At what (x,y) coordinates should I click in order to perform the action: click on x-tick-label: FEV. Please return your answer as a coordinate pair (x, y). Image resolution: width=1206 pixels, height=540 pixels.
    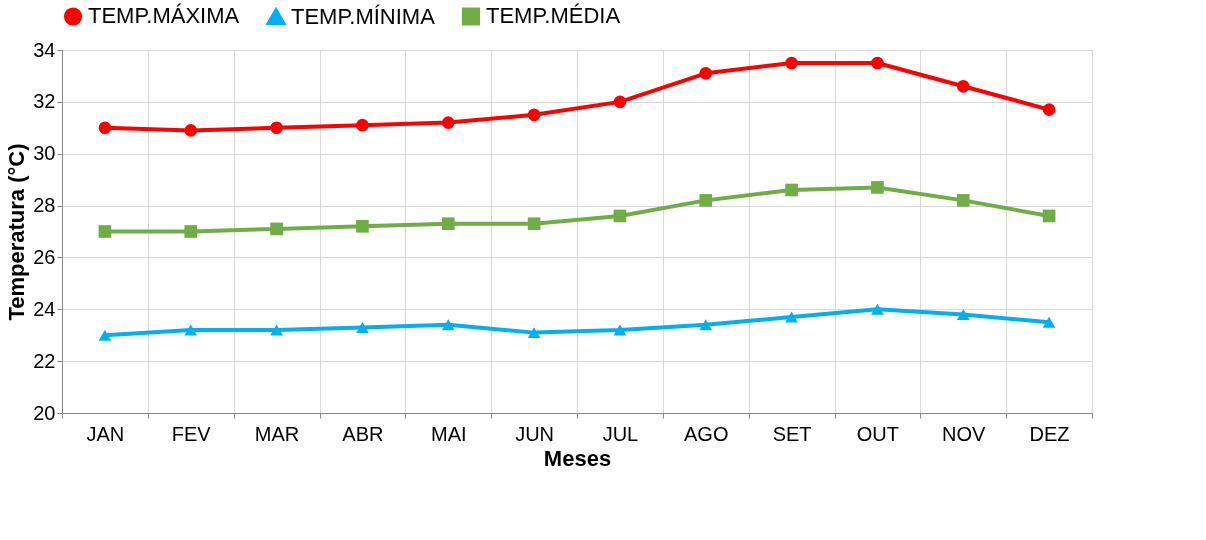
    Looking at the image, I should click on (191, 433).